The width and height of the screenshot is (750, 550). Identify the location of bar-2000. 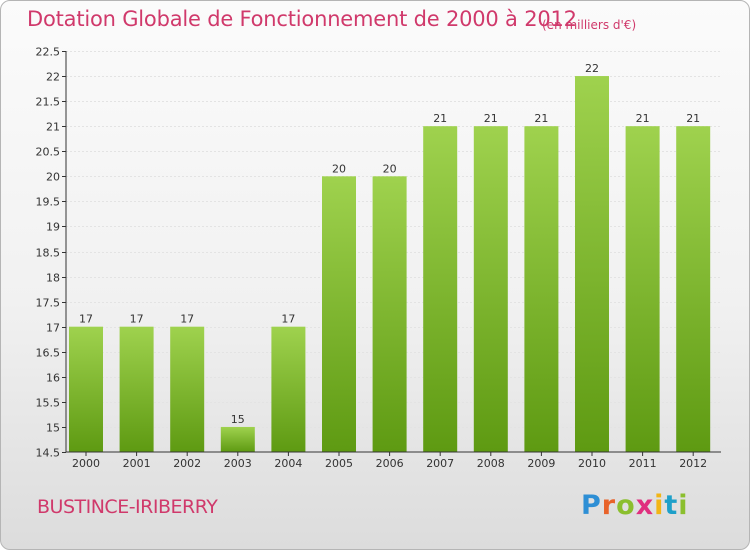
(86, 389).